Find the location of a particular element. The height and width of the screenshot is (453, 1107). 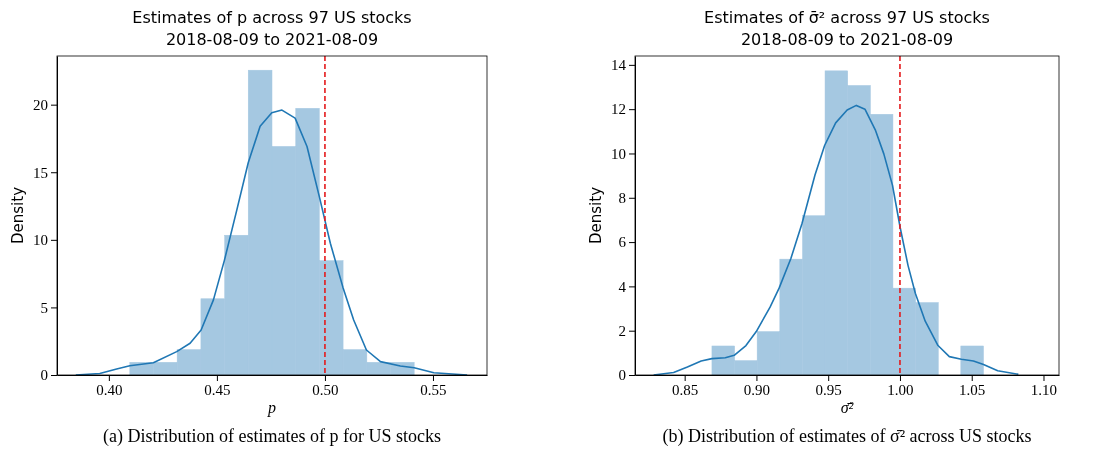

y-tick-label: 20 is located at coordinates (40, 104).